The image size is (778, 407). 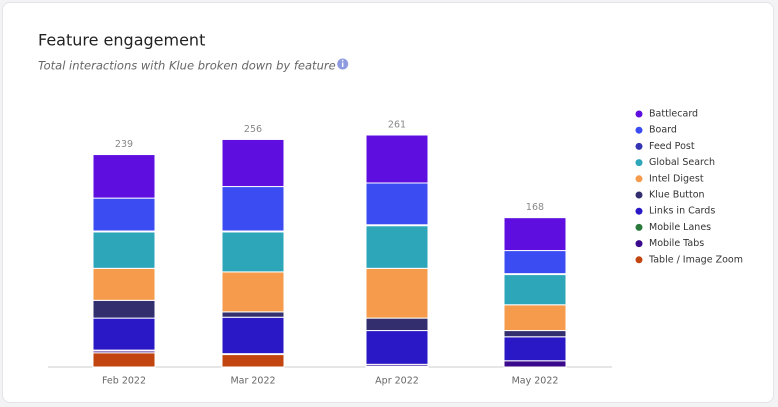 I want to click on info-icon, so click(x=343, y=64).